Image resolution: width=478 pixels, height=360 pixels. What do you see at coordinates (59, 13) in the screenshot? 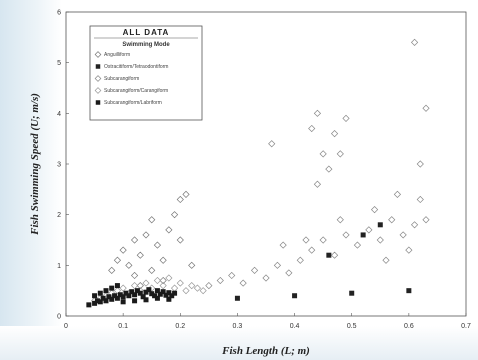
I see `y-tick-label: 6` at bounding box center [59, 13].